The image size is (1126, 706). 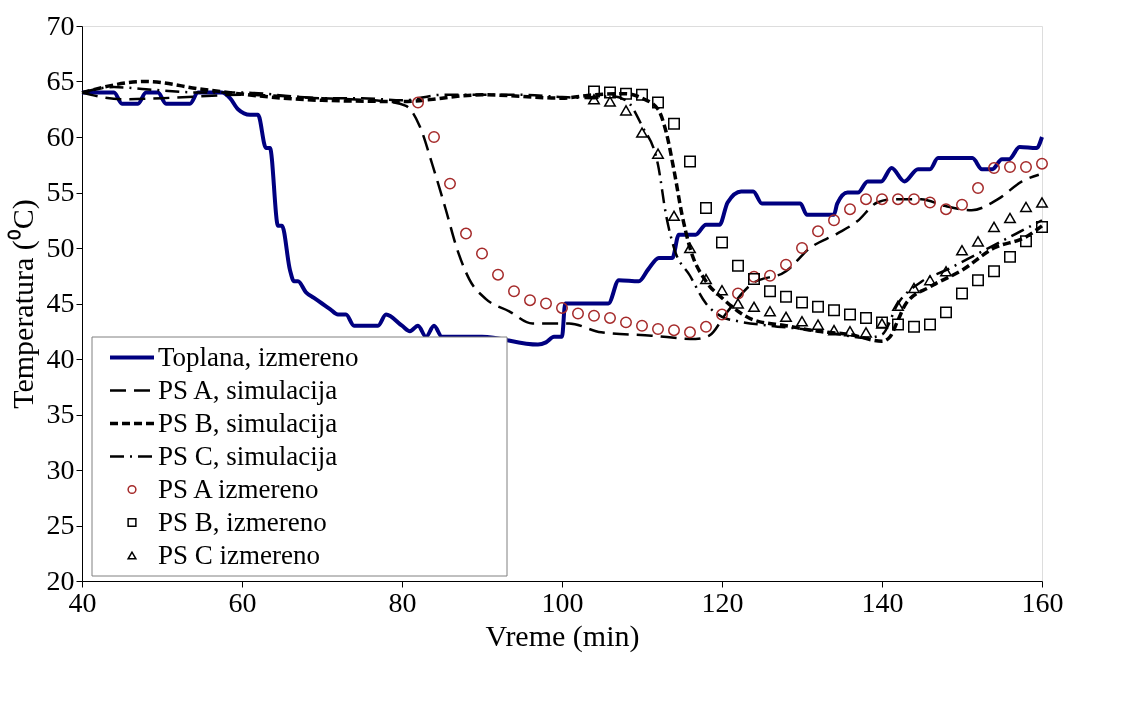 I want to click on y-tick-label: 45, so click(x=60, y=302).